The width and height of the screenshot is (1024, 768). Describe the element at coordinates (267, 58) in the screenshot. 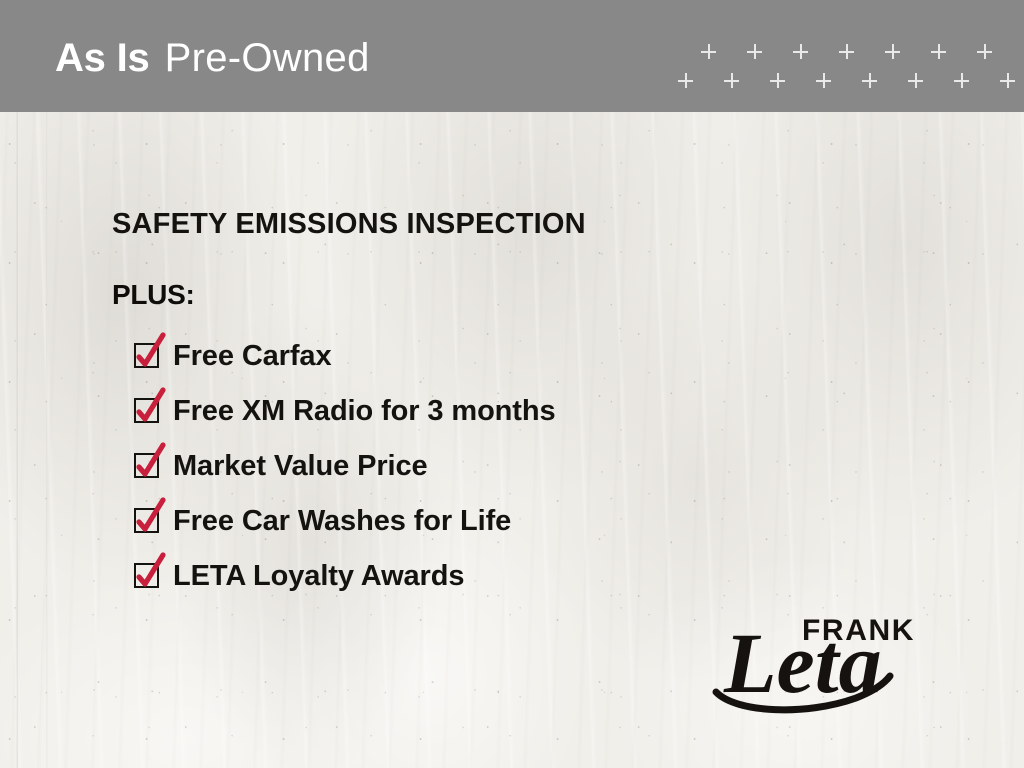

I see `page-title-light: Pre-Owned` at that location.